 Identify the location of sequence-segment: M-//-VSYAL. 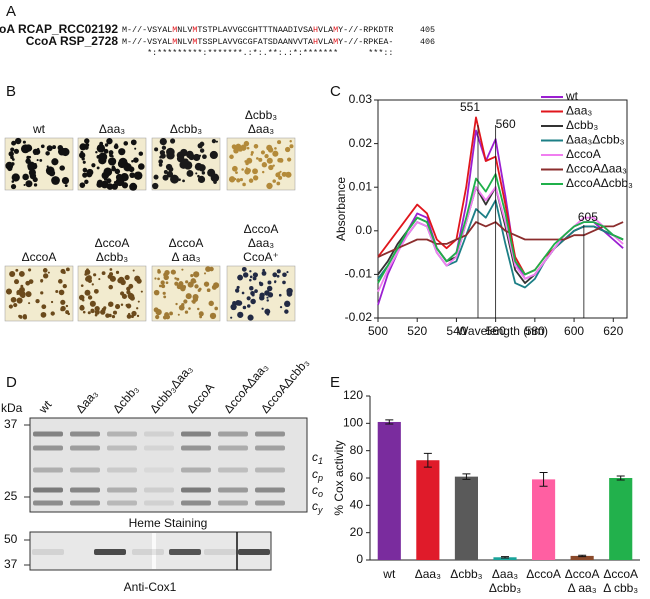
(147, 42).